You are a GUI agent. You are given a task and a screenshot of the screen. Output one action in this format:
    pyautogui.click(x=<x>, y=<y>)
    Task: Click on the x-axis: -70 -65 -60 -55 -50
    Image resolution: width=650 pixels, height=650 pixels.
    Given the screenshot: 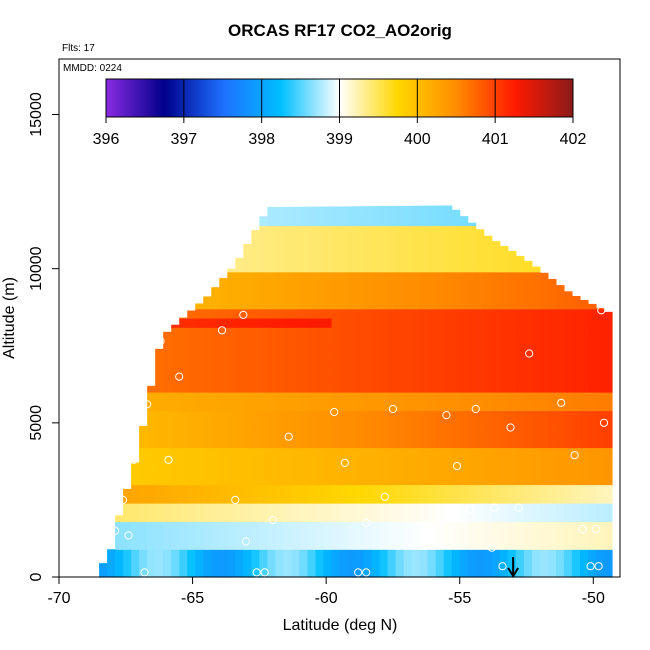 What is the action you would take?
    pyautogui.click(x=326, y=591)
    